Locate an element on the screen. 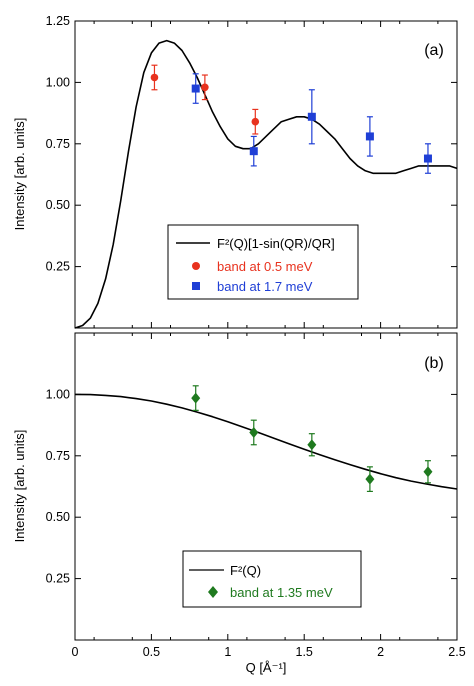  legend-marker-red is located at coordinates (196, 266).